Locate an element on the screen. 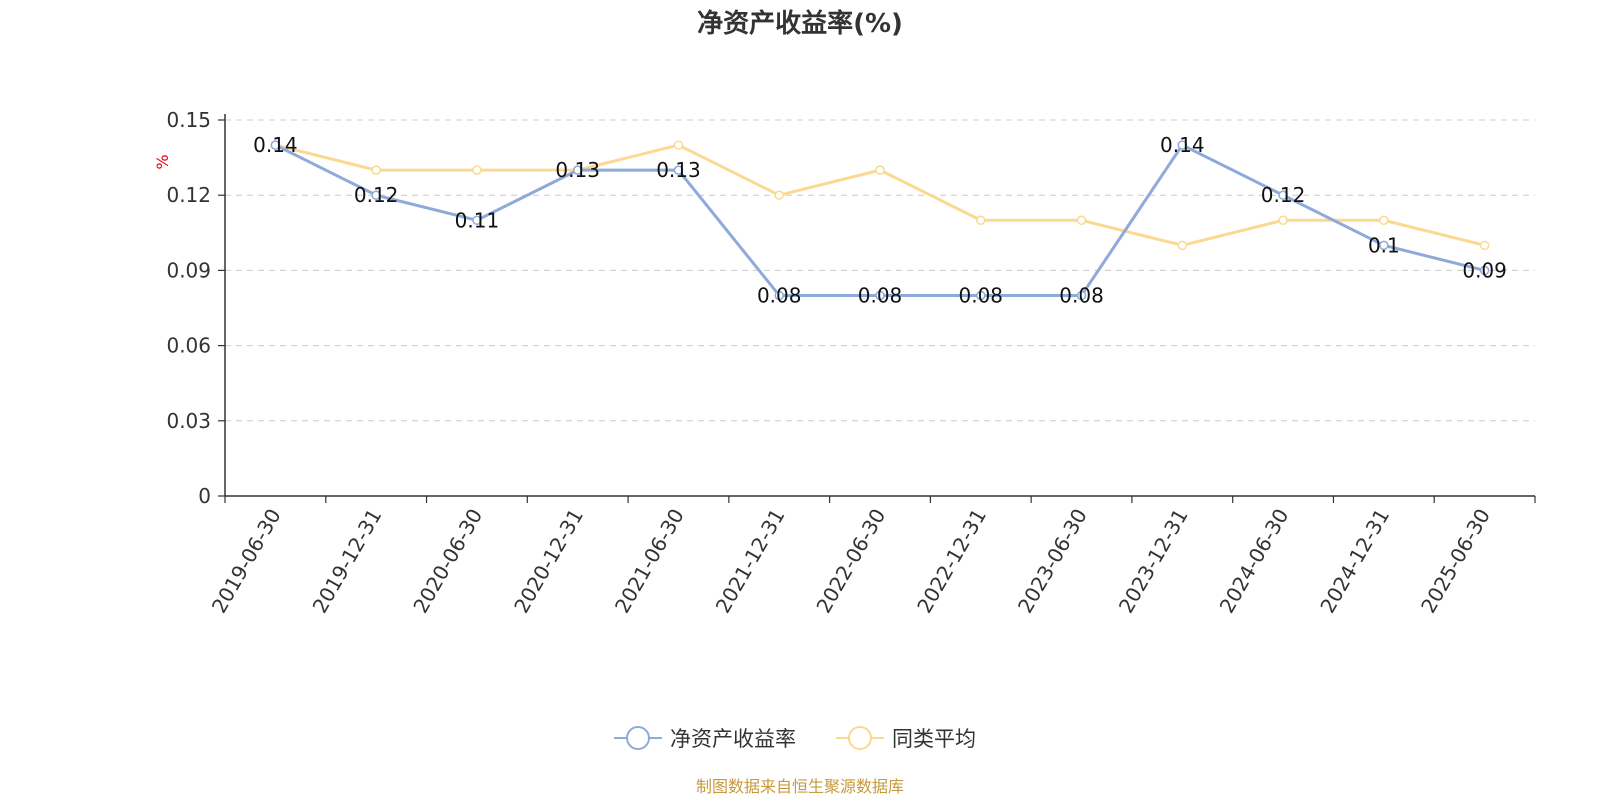 The width and height of the screenshot is (1600, 800). data-label: 0.11 is located at coordinates (477, 220).